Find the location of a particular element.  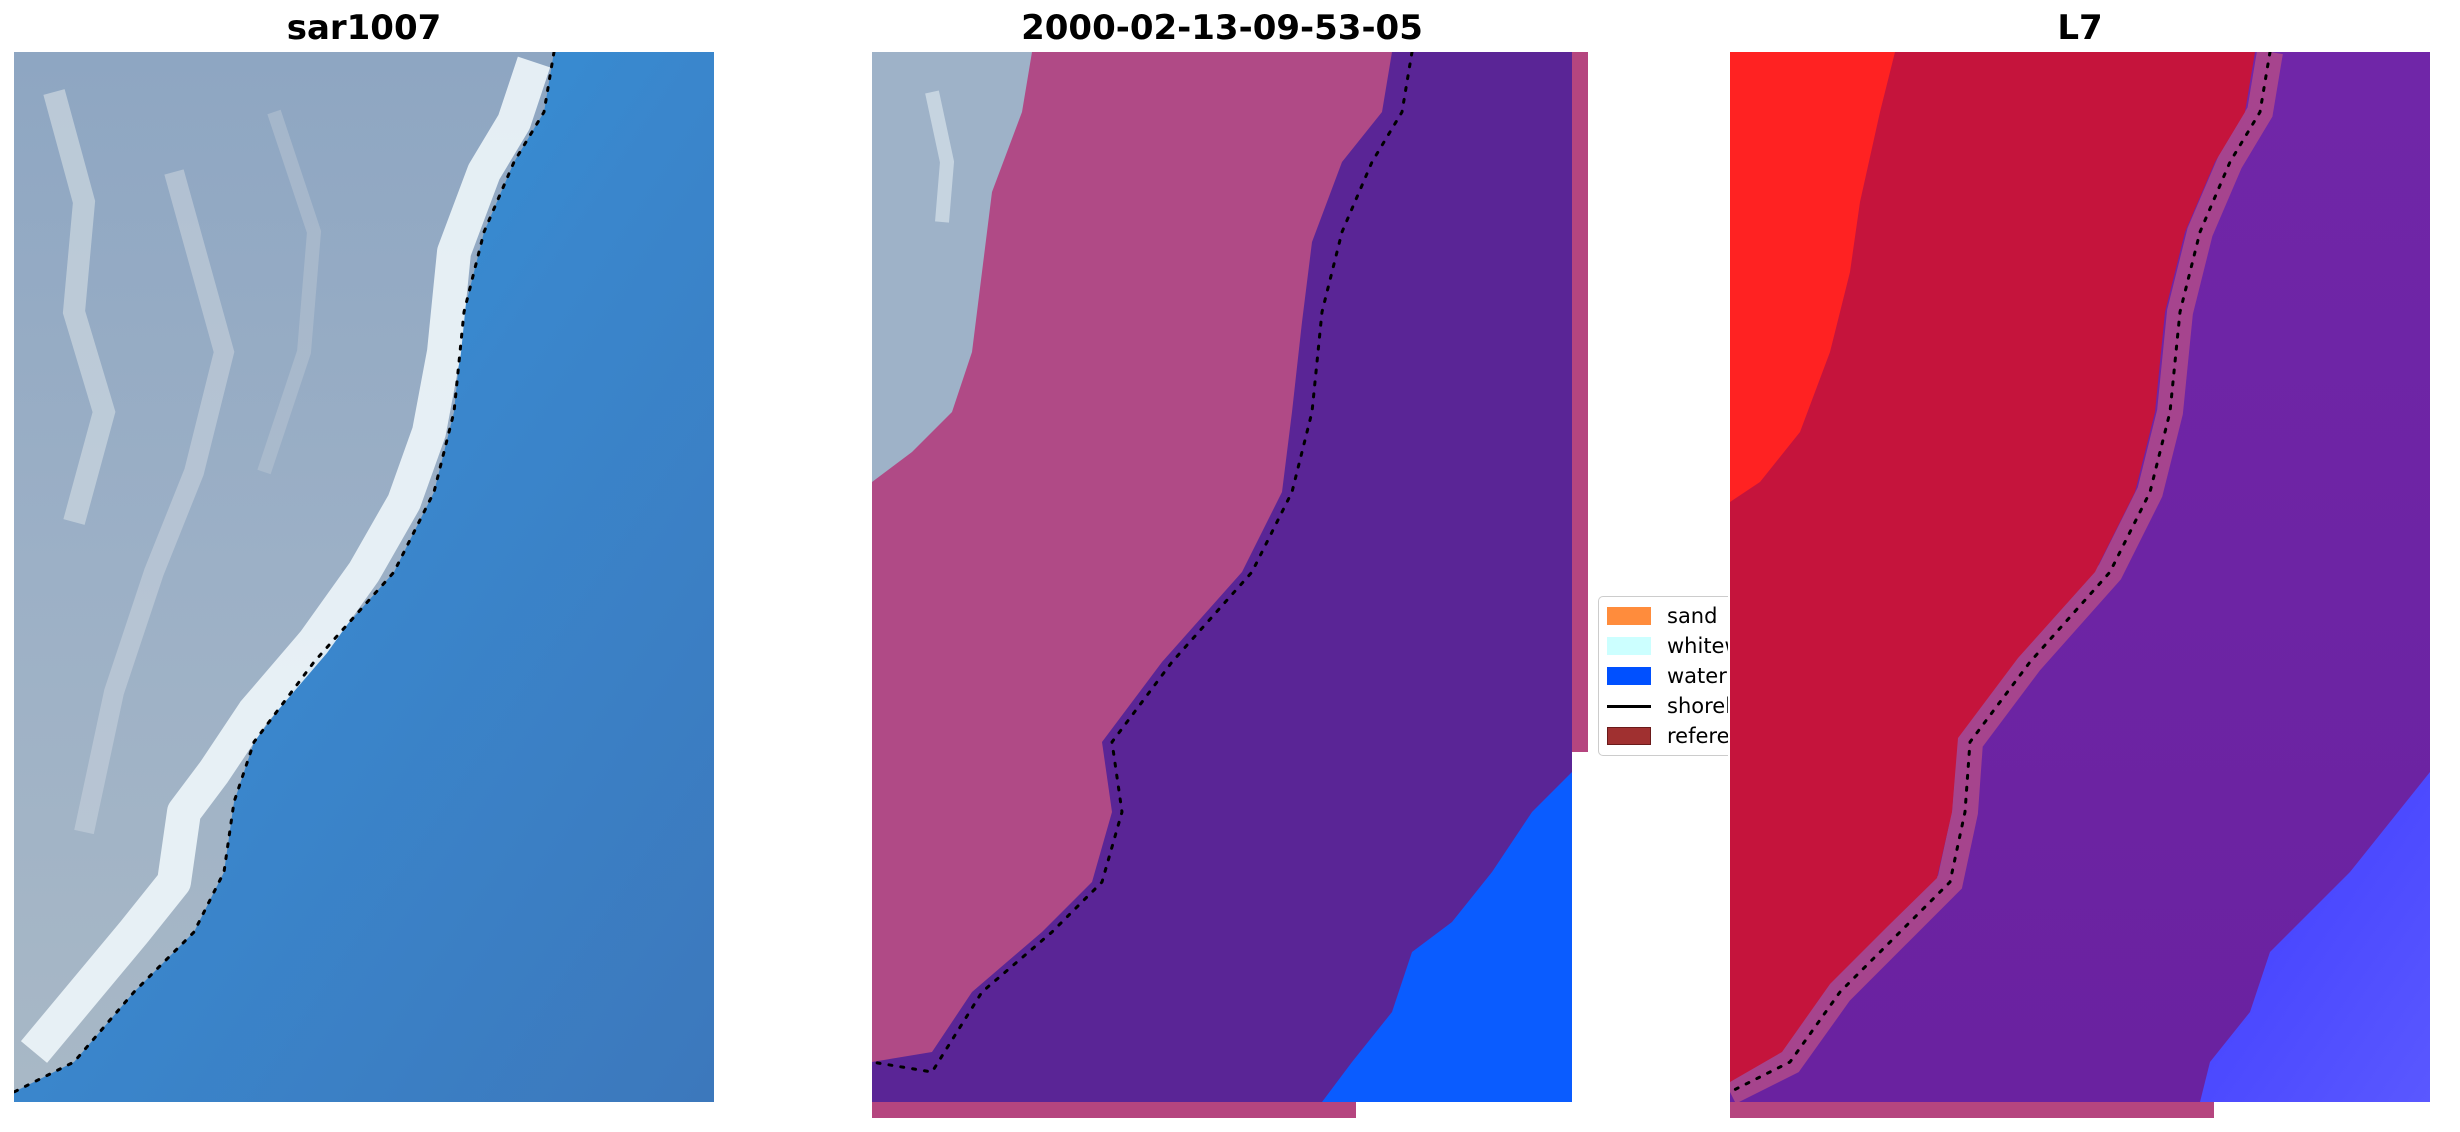

legend-swatch-water is located at coordinates (1629, 676).